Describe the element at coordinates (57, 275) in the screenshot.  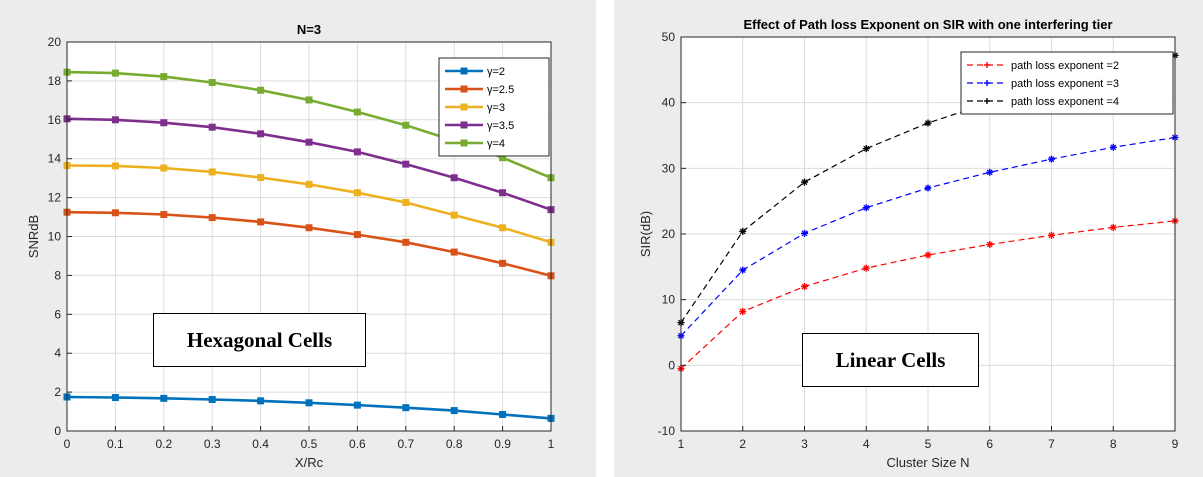
I see `y-tick-label: 8` at that location.